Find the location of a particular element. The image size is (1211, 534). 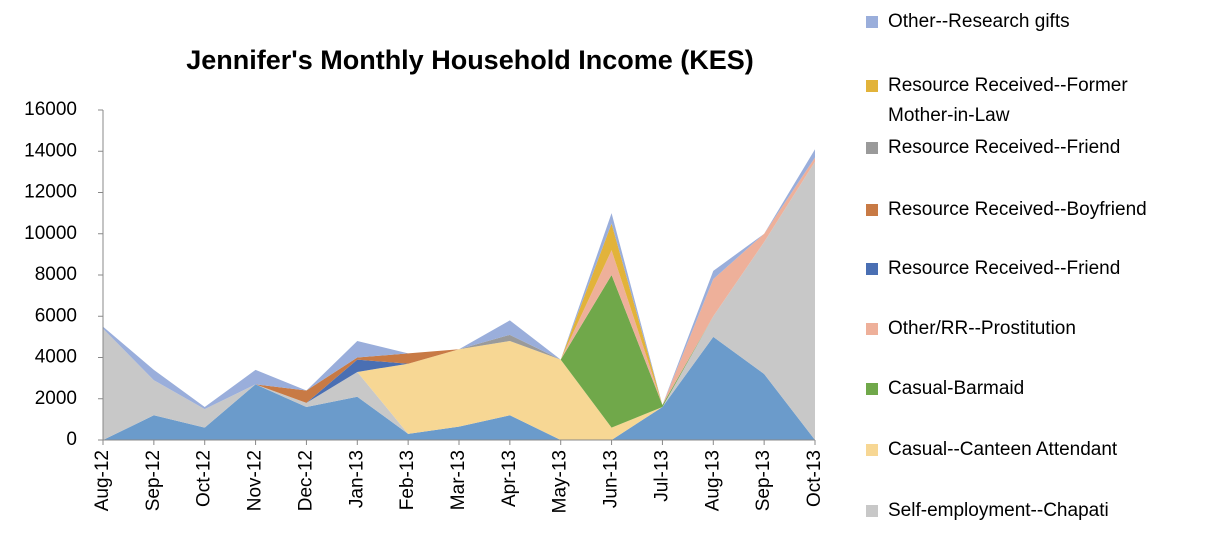

y-tick-label: 10000 is located at coordinates (50, 233).